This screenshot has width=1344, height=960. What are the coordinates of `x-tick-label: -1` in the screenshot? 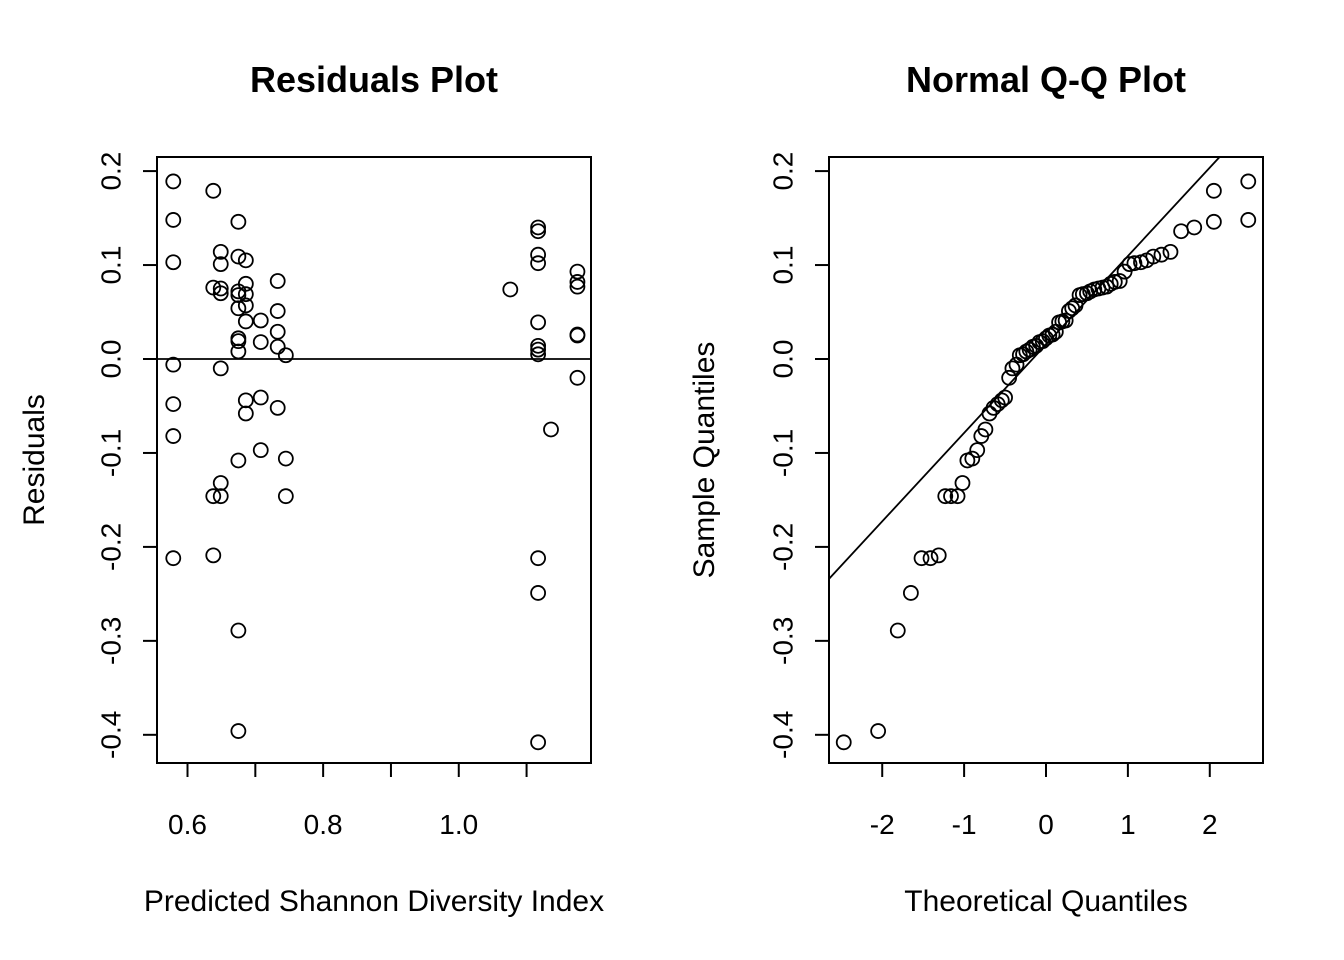 It's located at (964, 824).